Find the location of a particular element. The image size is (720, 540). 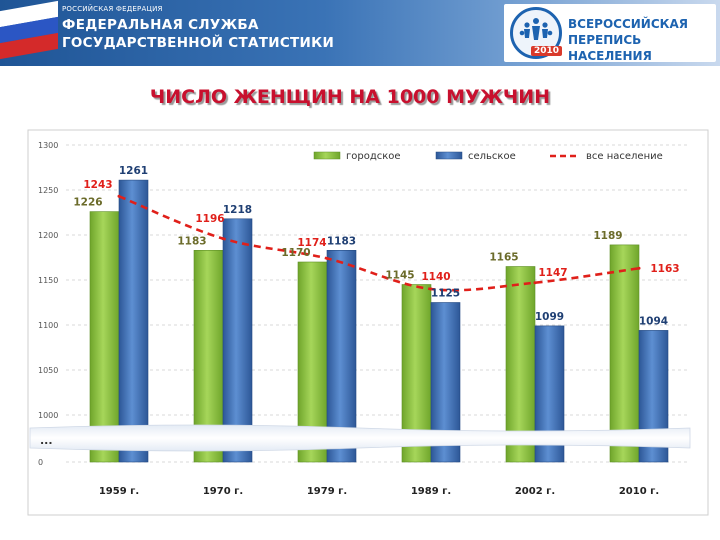

census-year: 2010 is located at coordinates (547, 51).